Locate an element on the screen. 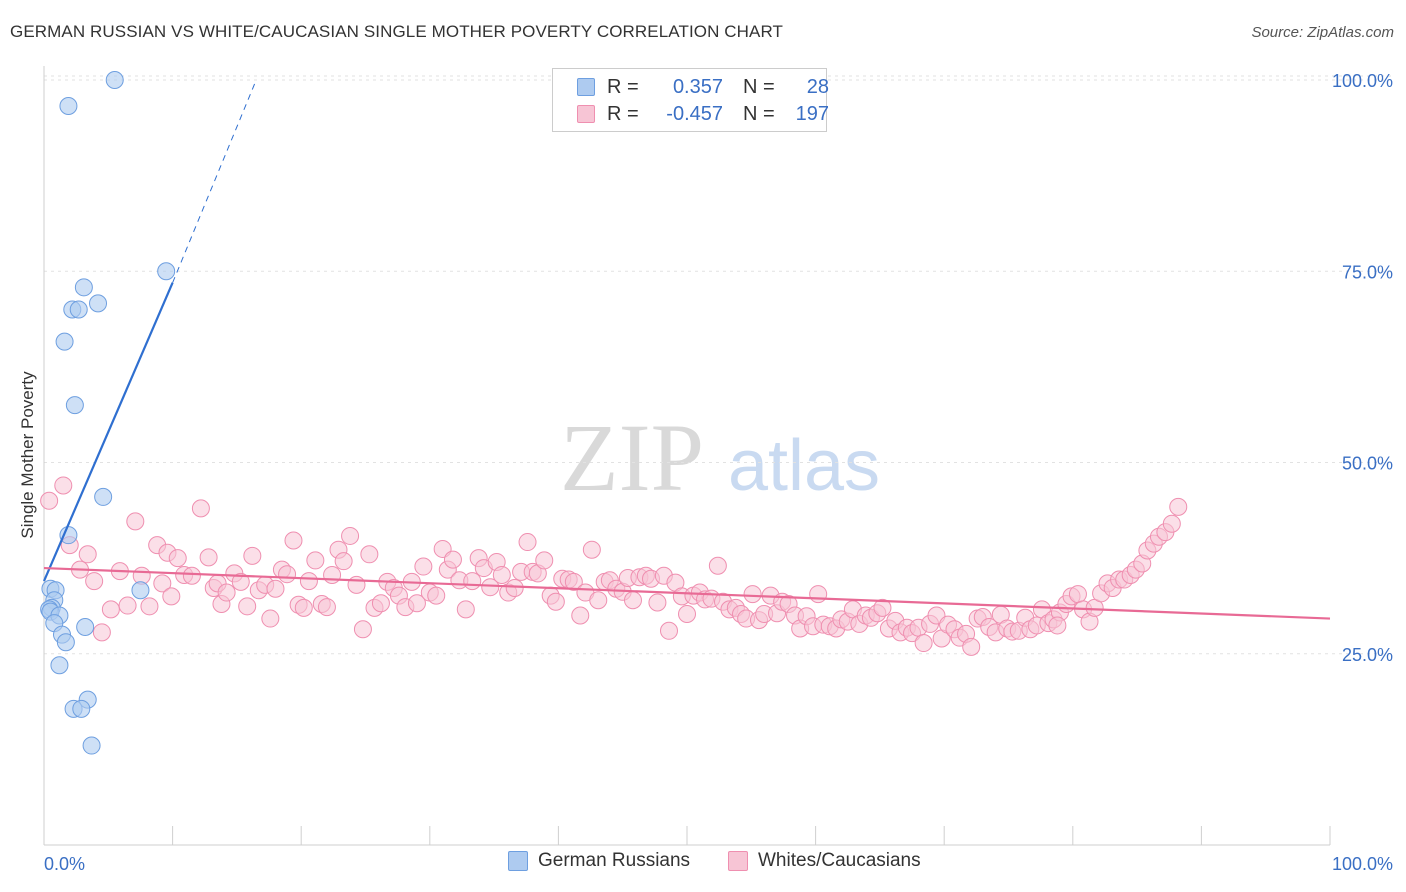 The image size is (1406, 892). stats-row-whites: R = -0.457 N = 197 is located at coordinates (691, 114).